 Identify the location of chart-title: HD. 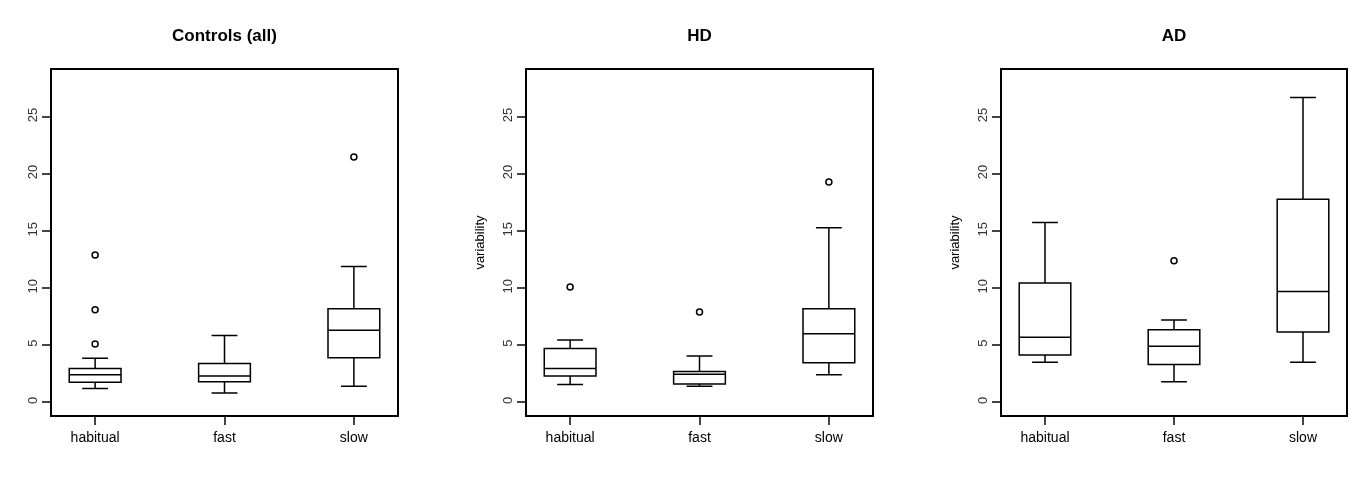
(699, 35).